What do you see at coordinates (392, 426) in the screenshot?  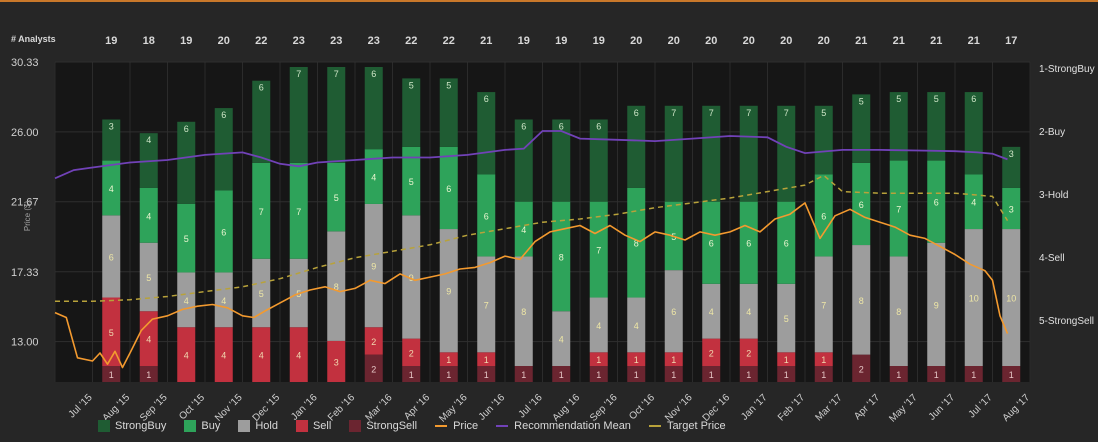 I see `legend-label-strongsell: StrongSell` at bounding box center [392, 426].